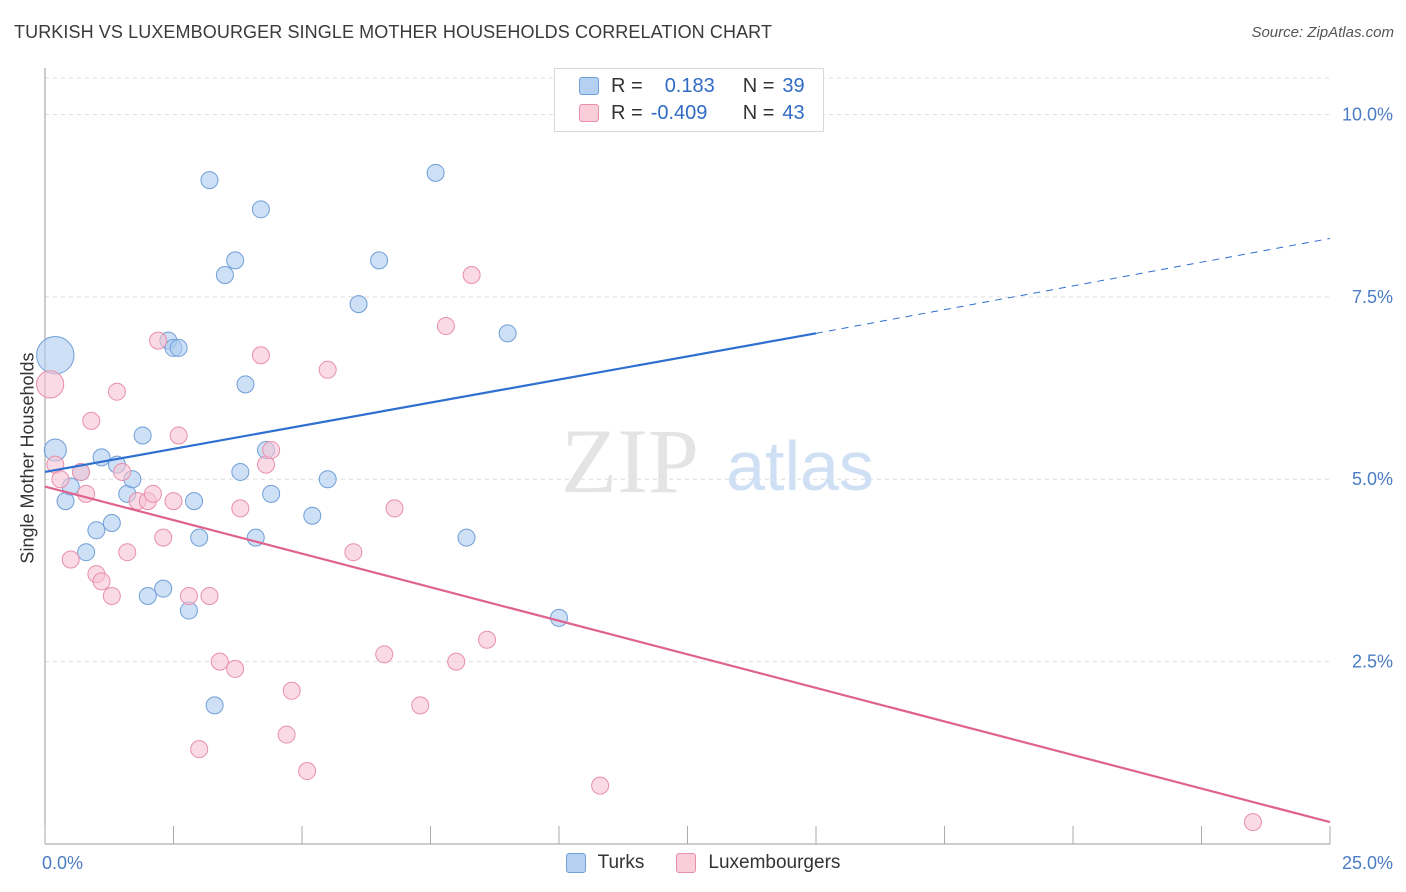 The height and width of the screenshot is (892, 1406). I want to click on legend-row-turks: R = 0.183 N = 39, so click(692, 86).